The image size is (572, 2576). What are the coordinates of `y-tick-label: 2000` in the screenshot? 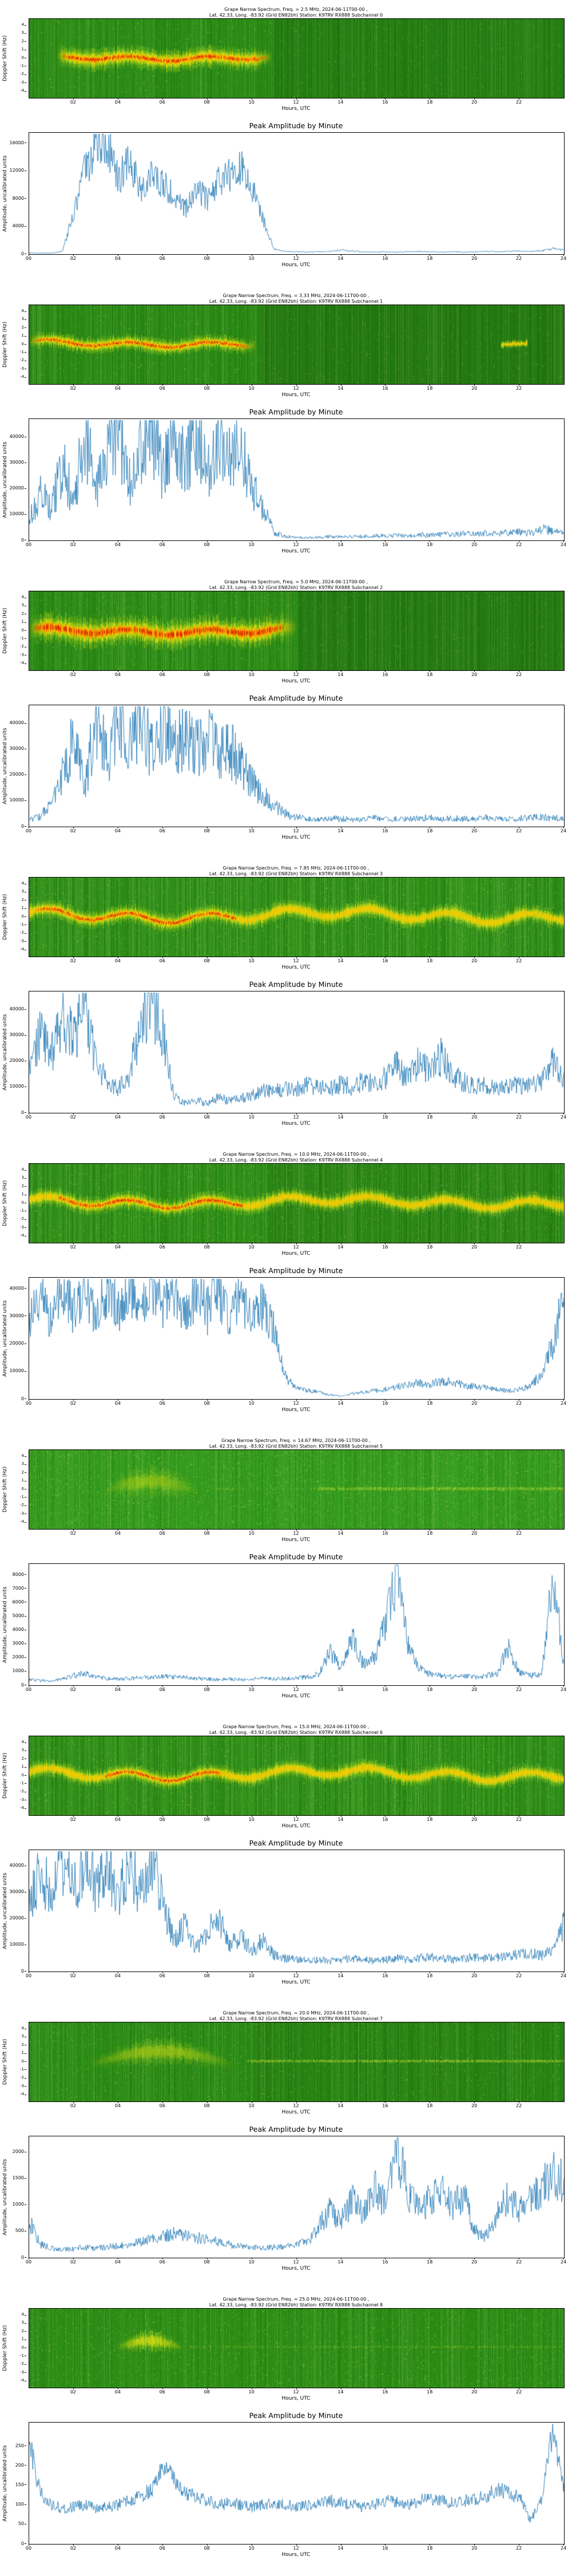 It's located at (19, 2152).